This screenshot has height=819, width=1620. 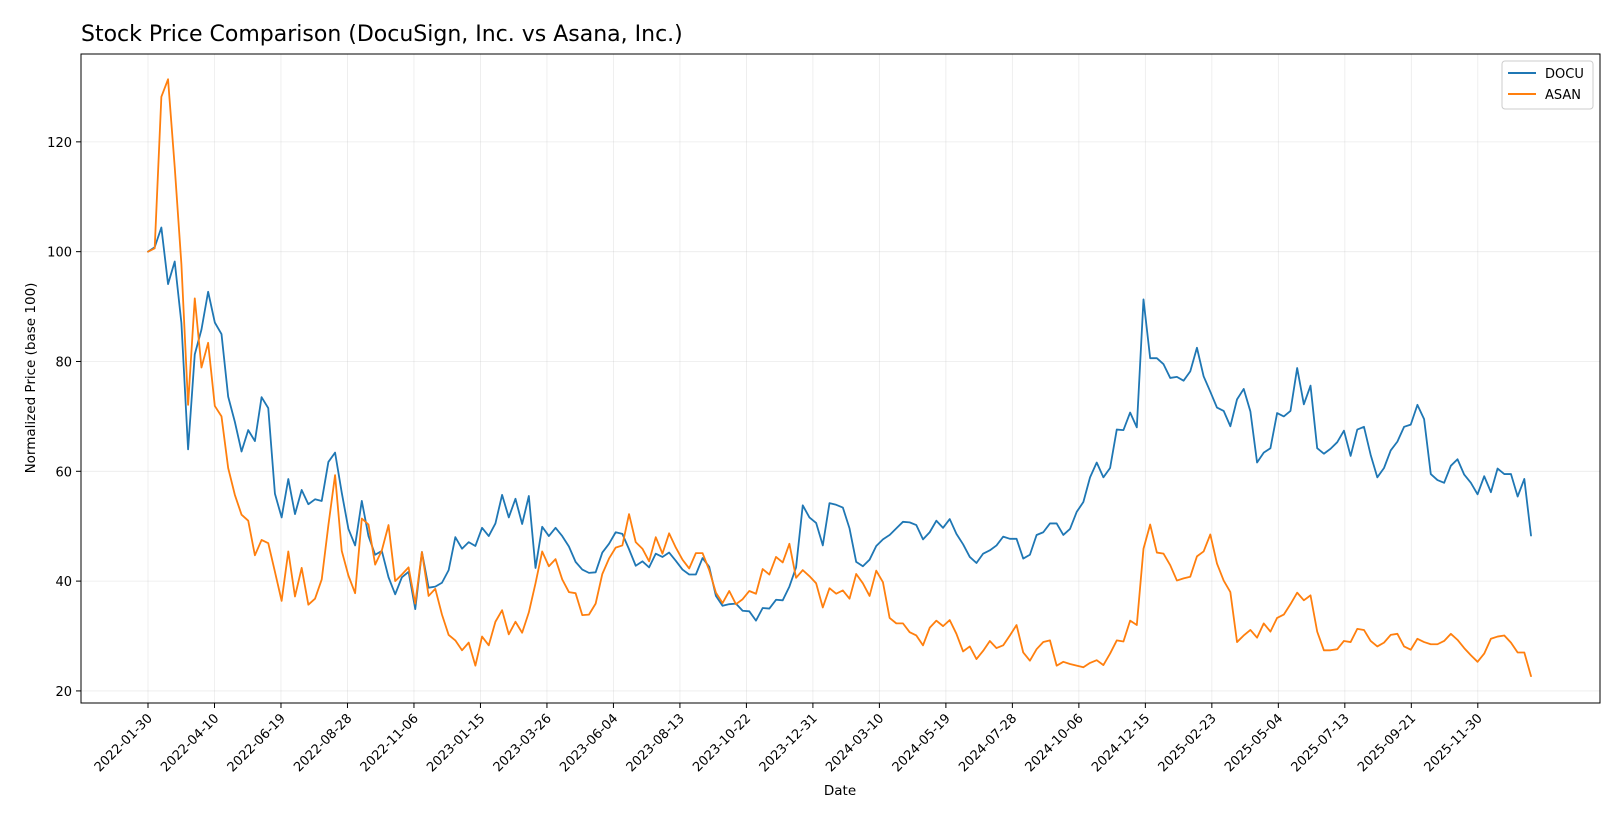 What do you see at coordinates (840, 791) in the screenshot?
I see `x-axis-label: Date` at bounding box center [840, 791].